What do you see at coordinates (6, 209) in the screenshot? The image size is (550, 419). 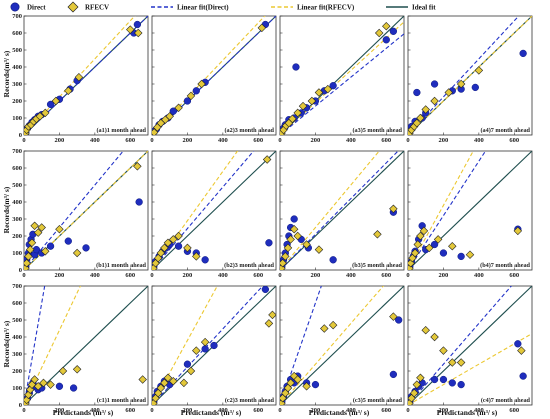 I see `ylabel-row-b: Records(m³/ s)` at bounding box center [6, 209].